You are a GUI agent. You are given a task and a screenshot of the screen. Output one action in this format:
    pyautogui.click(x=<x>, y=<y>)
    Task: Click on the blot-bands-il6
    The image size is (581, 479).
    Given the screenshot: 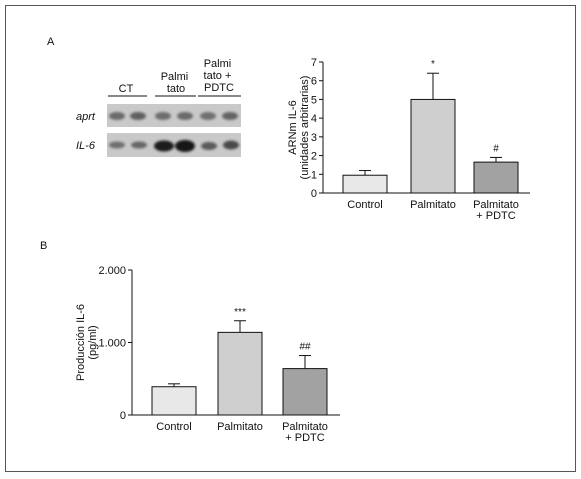 What is the action you would take?
    pyautogui.click(x=174, y=146)
    